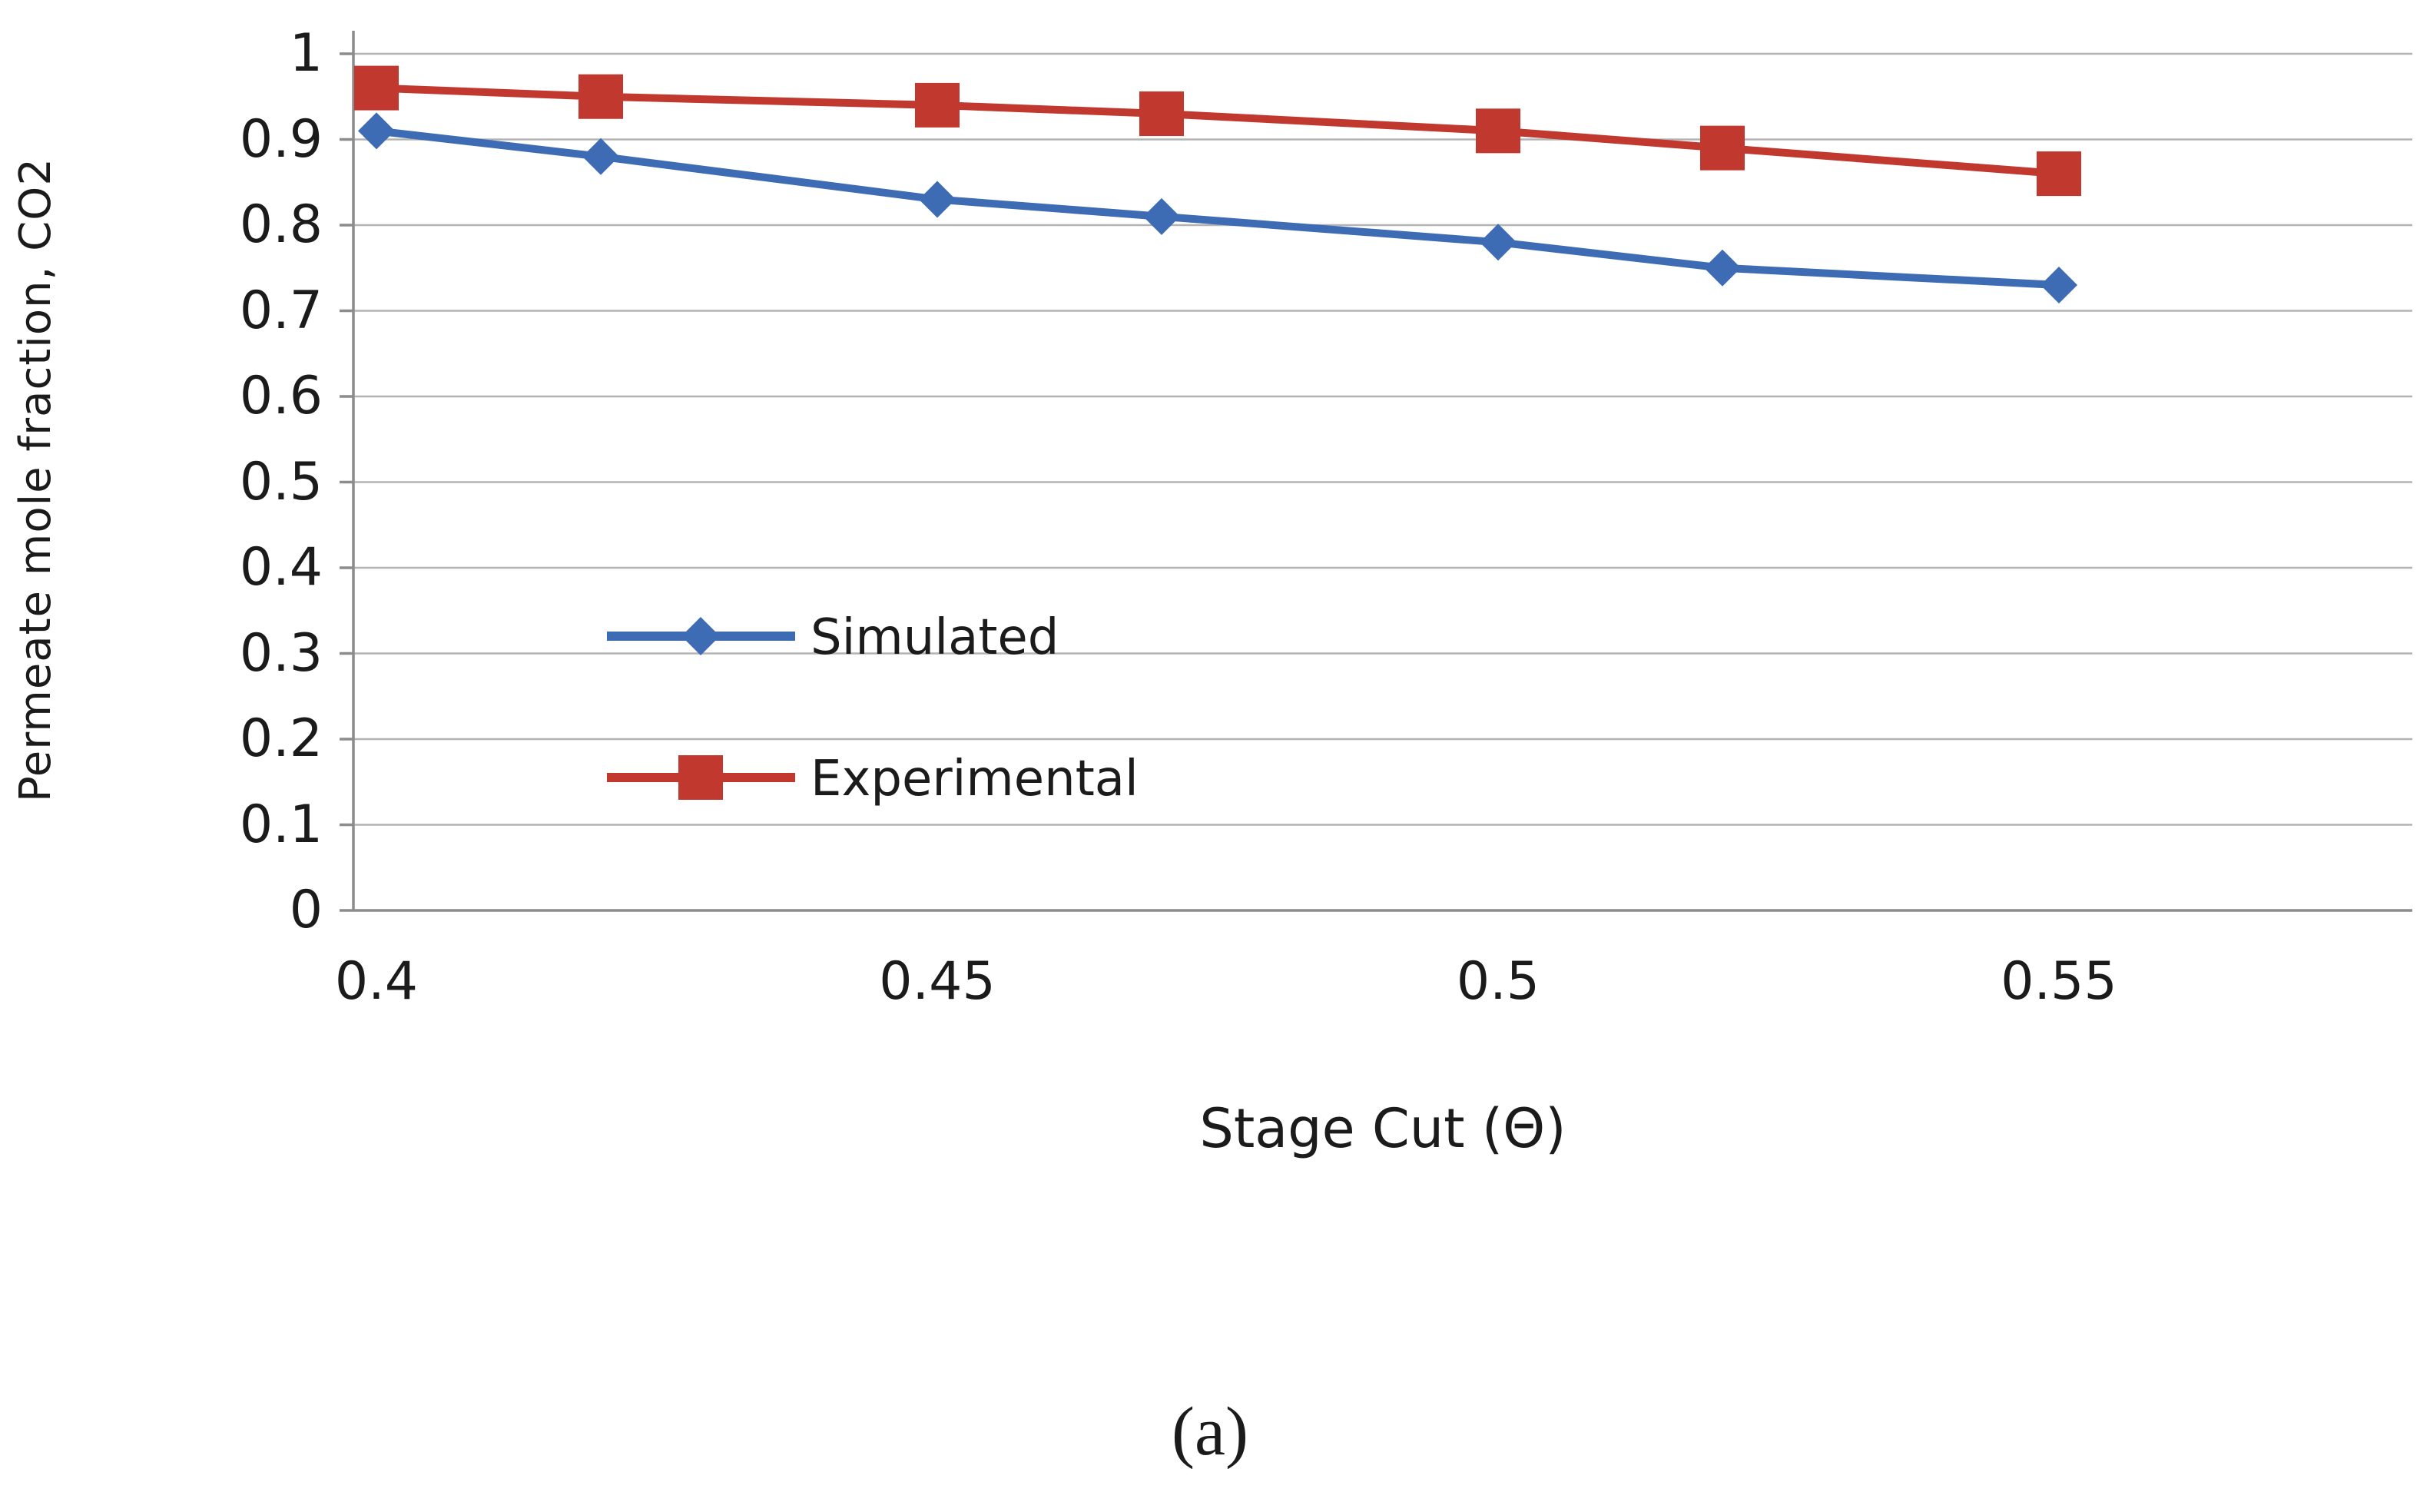 This screenshot has width=2420, height=1512. Describe the element at coordinates (935, 637) in the screenshot. I see `legend-label: Simulated` at that location.